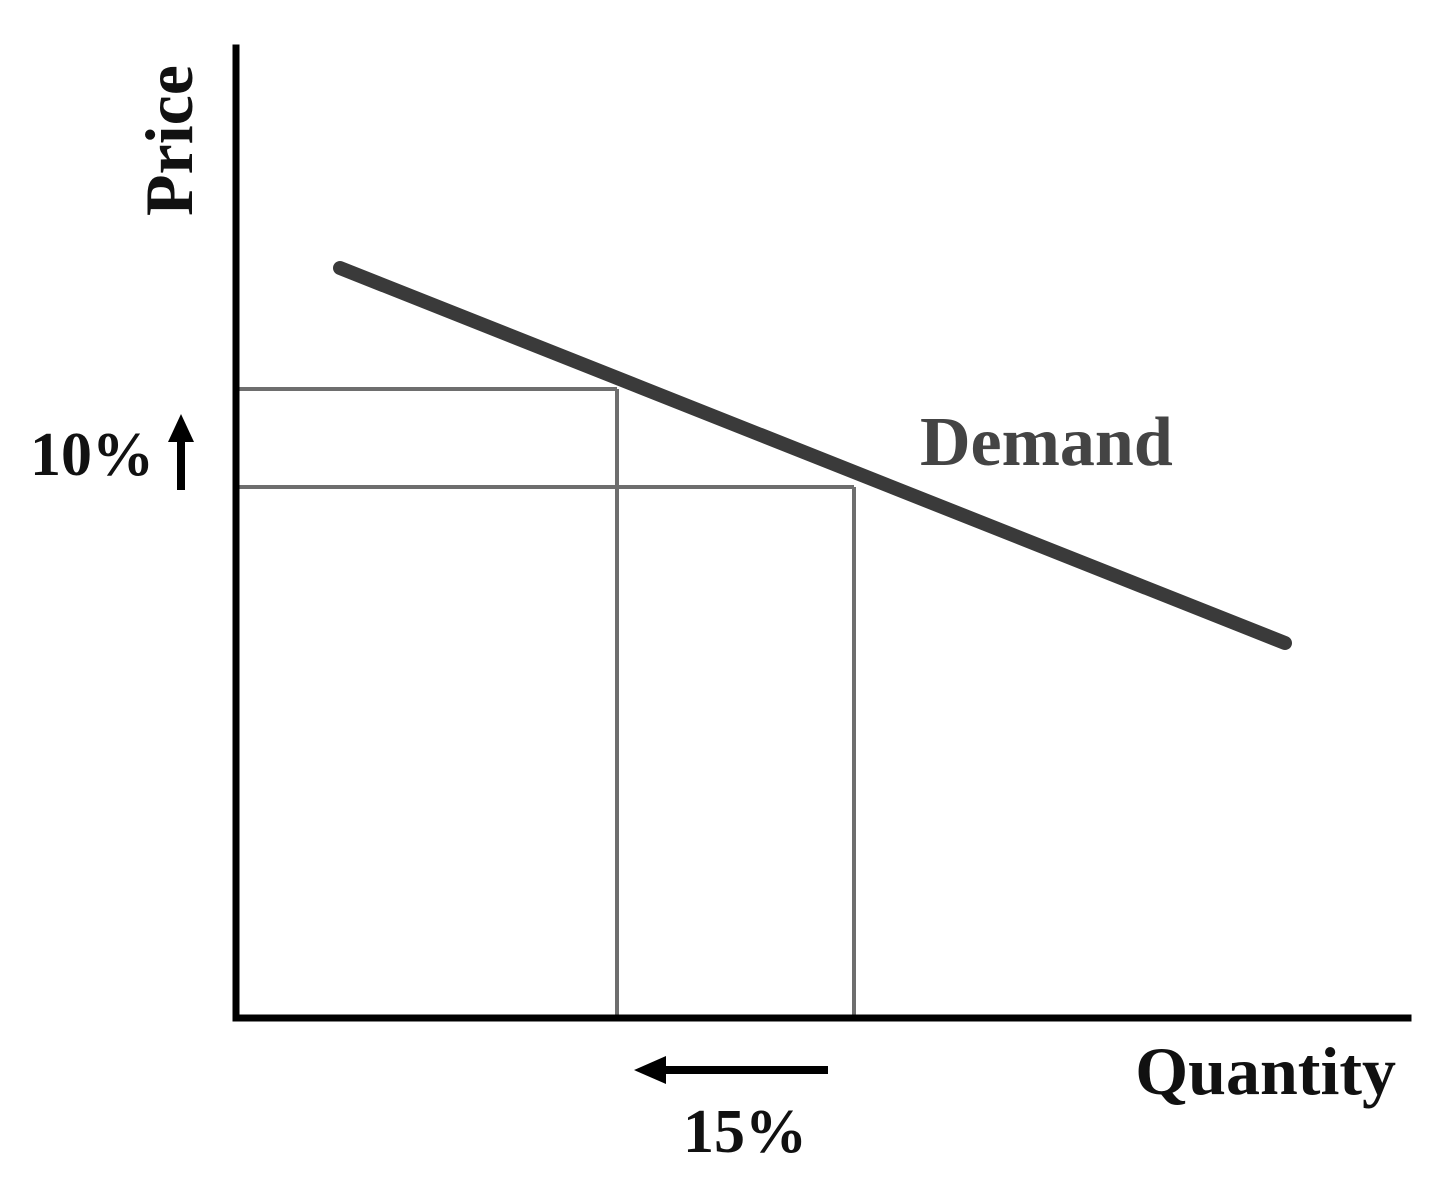 The image size is (1431, 1200). Describe the element at coordinates (169, 140) in the screenshot. I see `y-axis-label: Price` at that location.